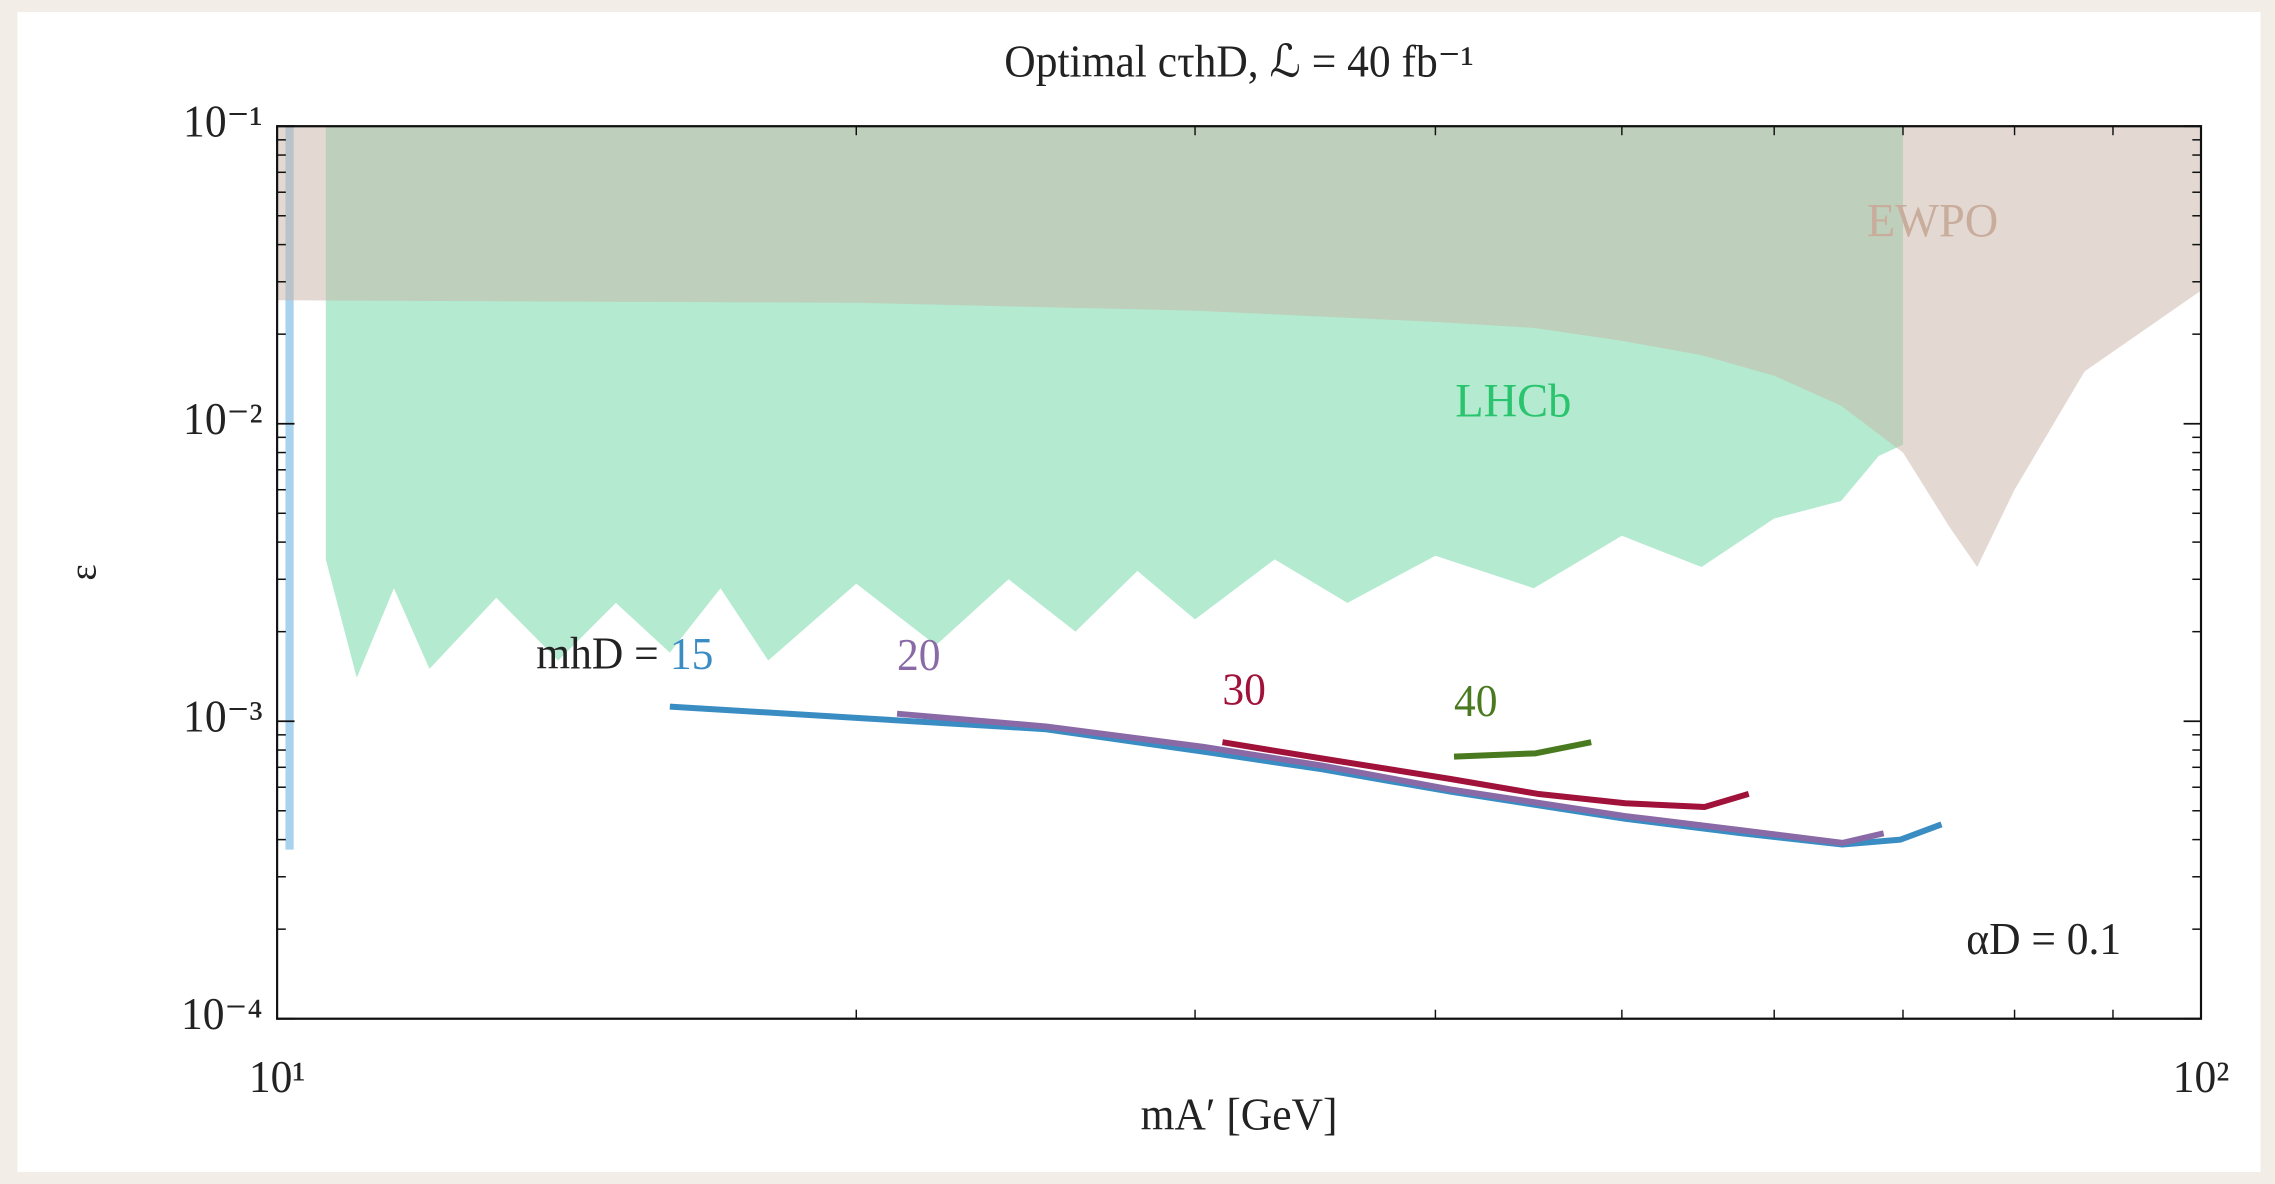 Image resolution: width=2275 pixels, height=1184 pixels. I want to click on region-label: EWPO, so click(1933, 221).